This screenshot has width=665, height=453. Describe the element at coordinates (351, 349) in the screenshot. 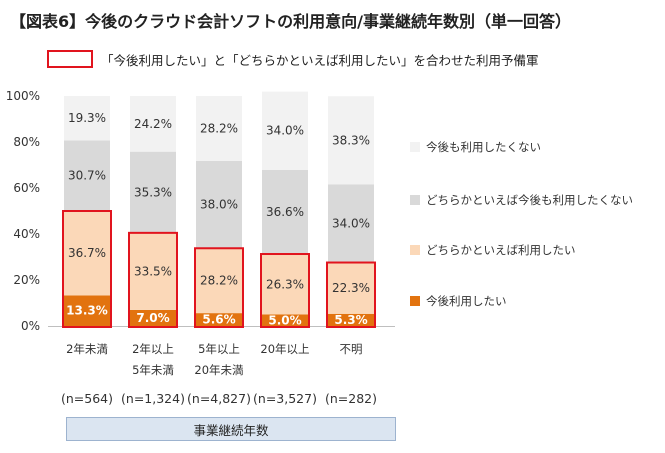

I see `x-category-label: 不明` at that location.